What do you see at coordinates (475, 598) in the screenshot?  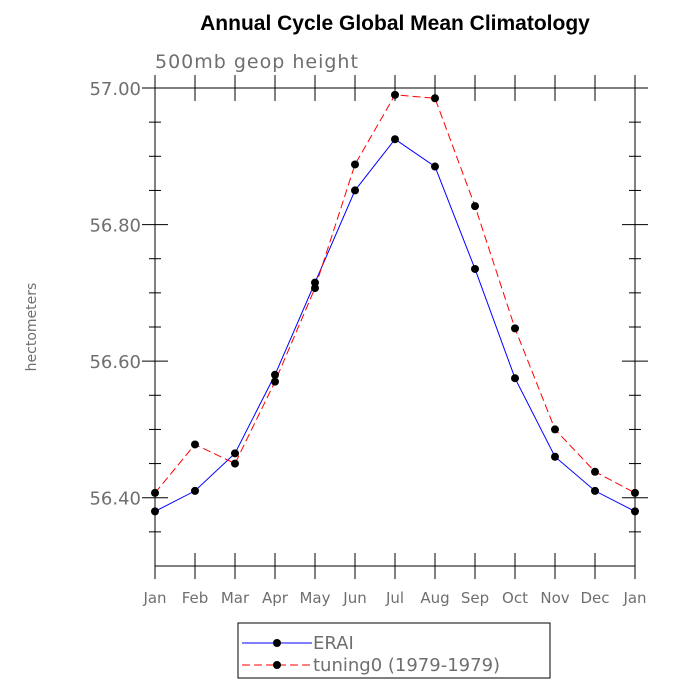 I see `x-tick-label: Sep` at bounding box center [475, 598].